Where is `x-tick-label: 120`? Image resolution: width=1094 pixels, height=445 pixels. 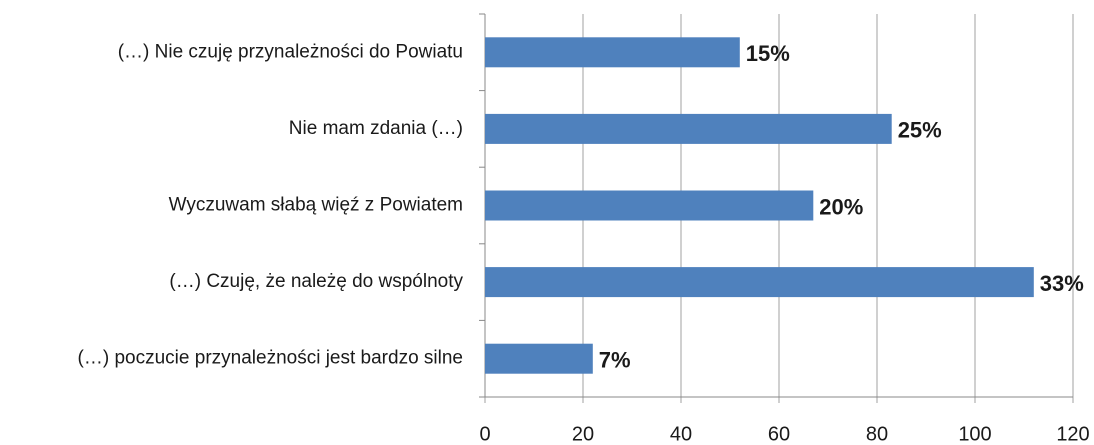
x-tick-label: 120 is located at coordinates (1072, 434).